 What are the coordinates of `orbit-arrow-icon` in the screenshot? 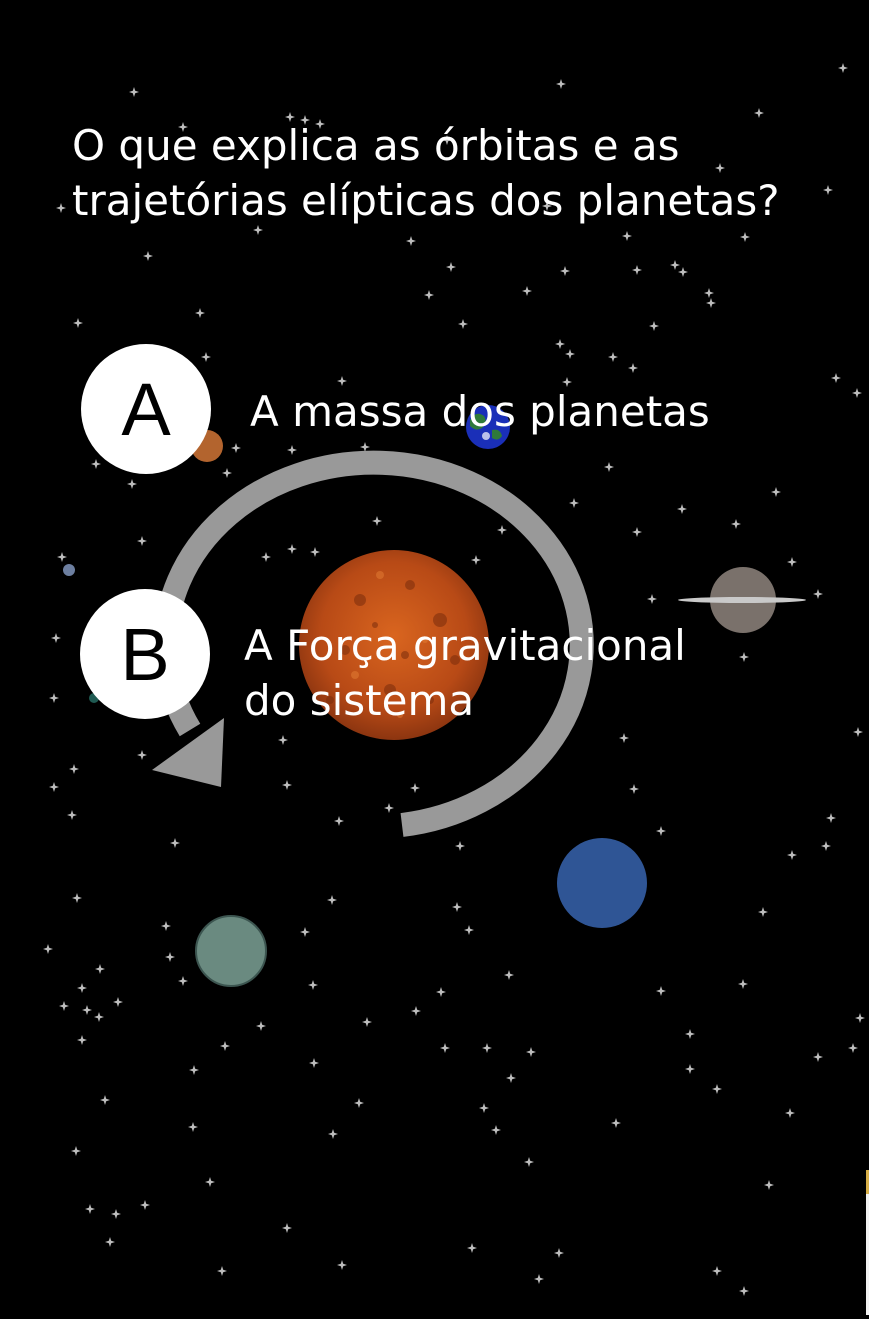 It's located at (373, 643).